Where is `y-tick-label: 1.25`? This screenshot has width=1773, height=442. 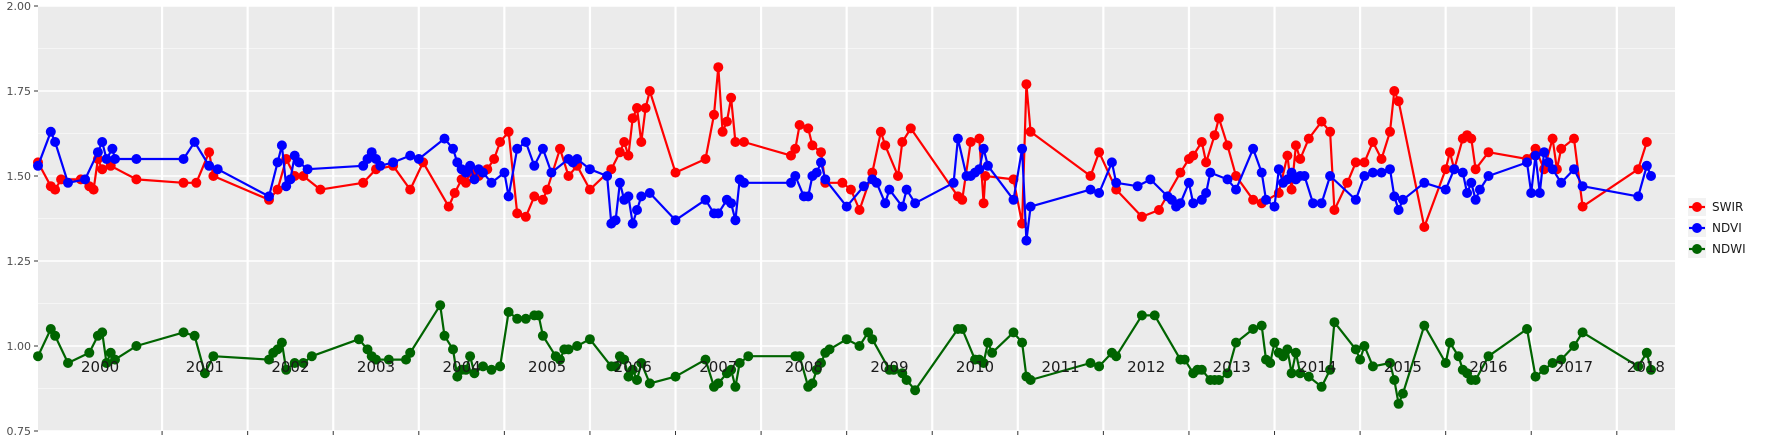 y-tick-label: 1.25 is located at coordinates (19, 261).